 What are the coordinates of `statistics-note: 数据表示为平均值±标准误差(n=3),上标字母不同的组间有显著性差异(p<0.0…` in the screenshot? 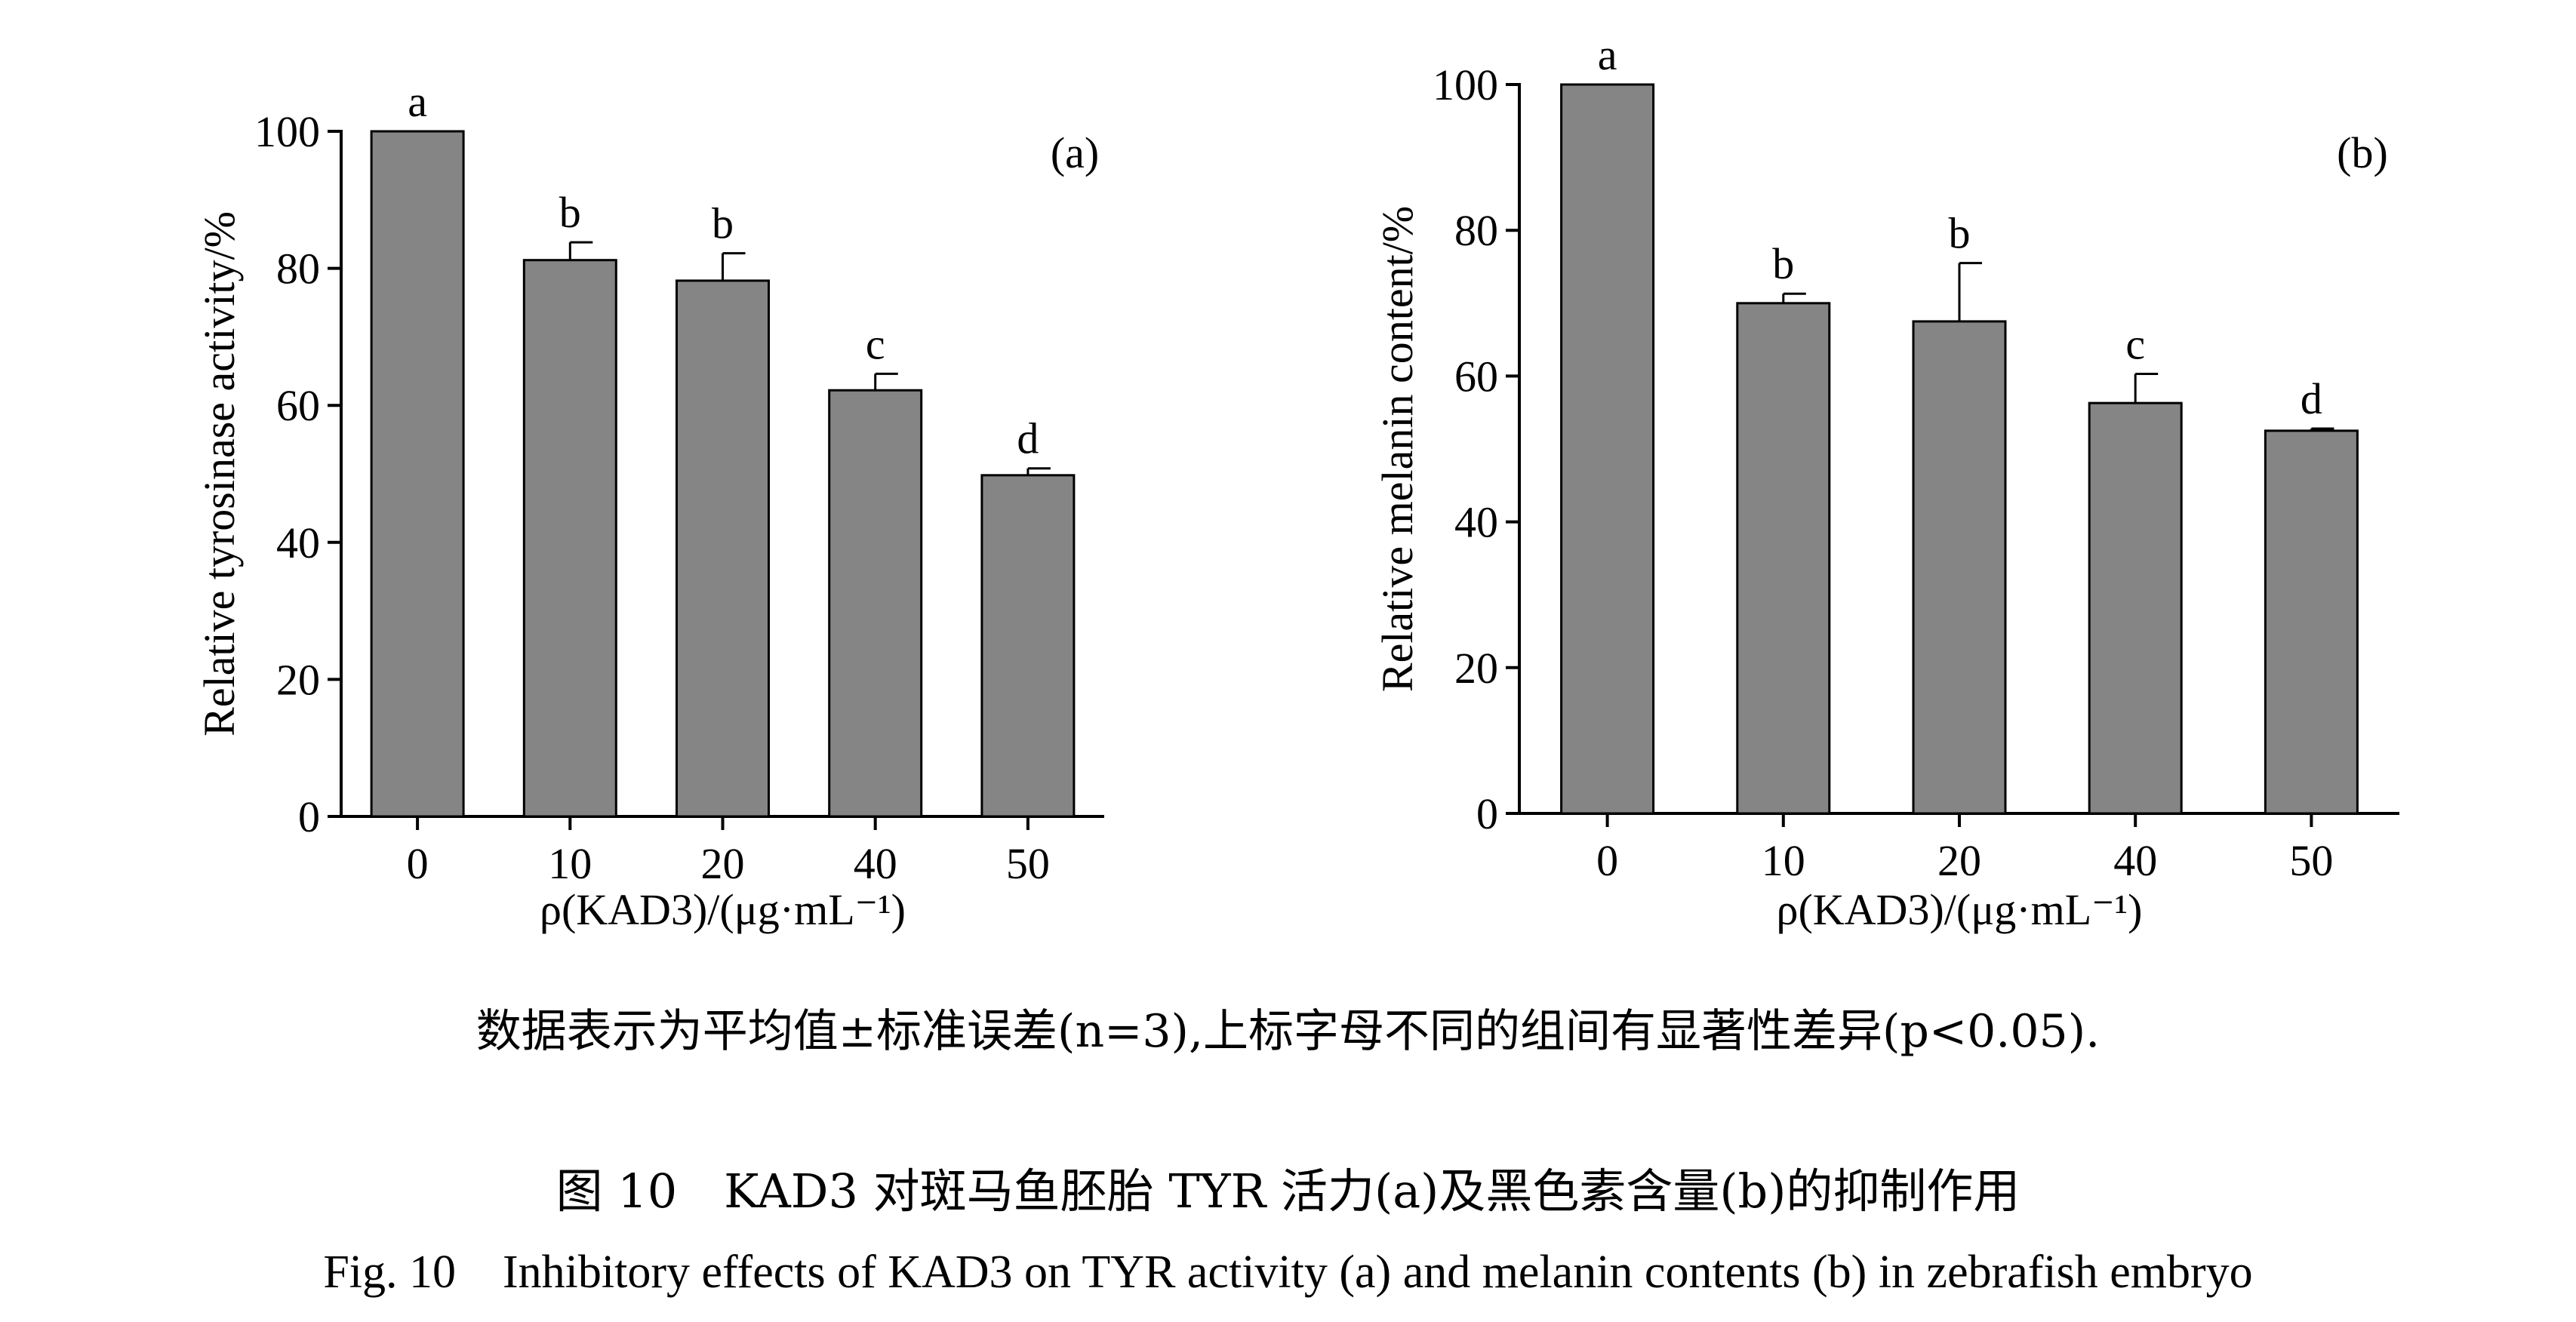 It's located at (1288, 1031).